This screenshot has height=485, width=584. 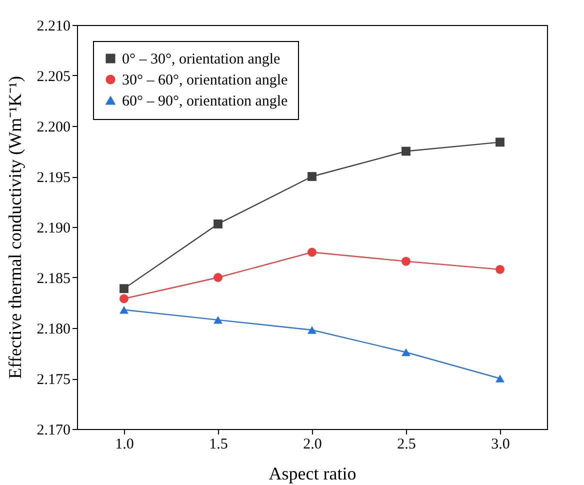 I want to click on y-tick-label: 2.205, so click(x=53, y=77).